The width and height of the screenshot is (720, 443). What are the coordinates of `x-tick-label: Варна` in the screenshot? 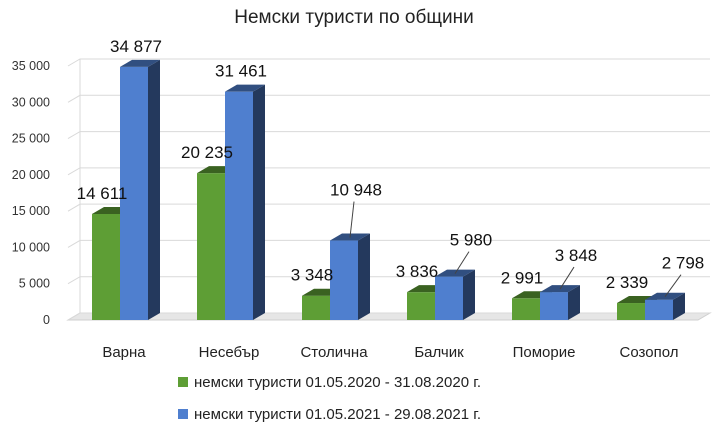 It's located at (124, 352).